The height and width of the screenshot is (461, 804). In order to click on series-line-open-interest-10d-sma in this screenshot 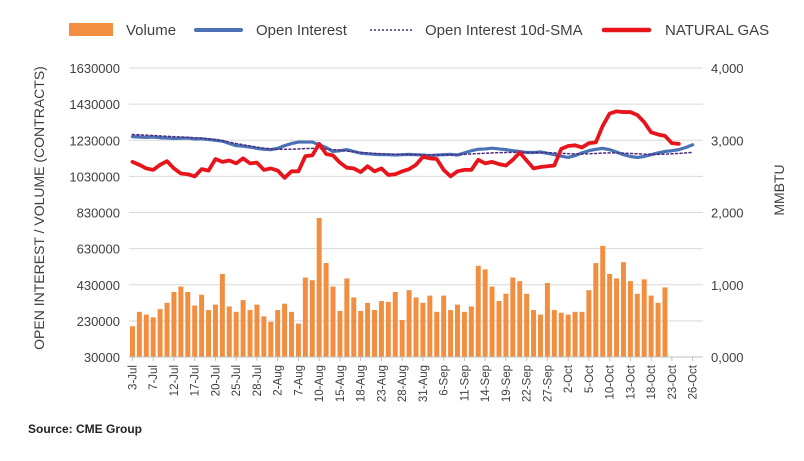, I will do `click(412, 144)`.